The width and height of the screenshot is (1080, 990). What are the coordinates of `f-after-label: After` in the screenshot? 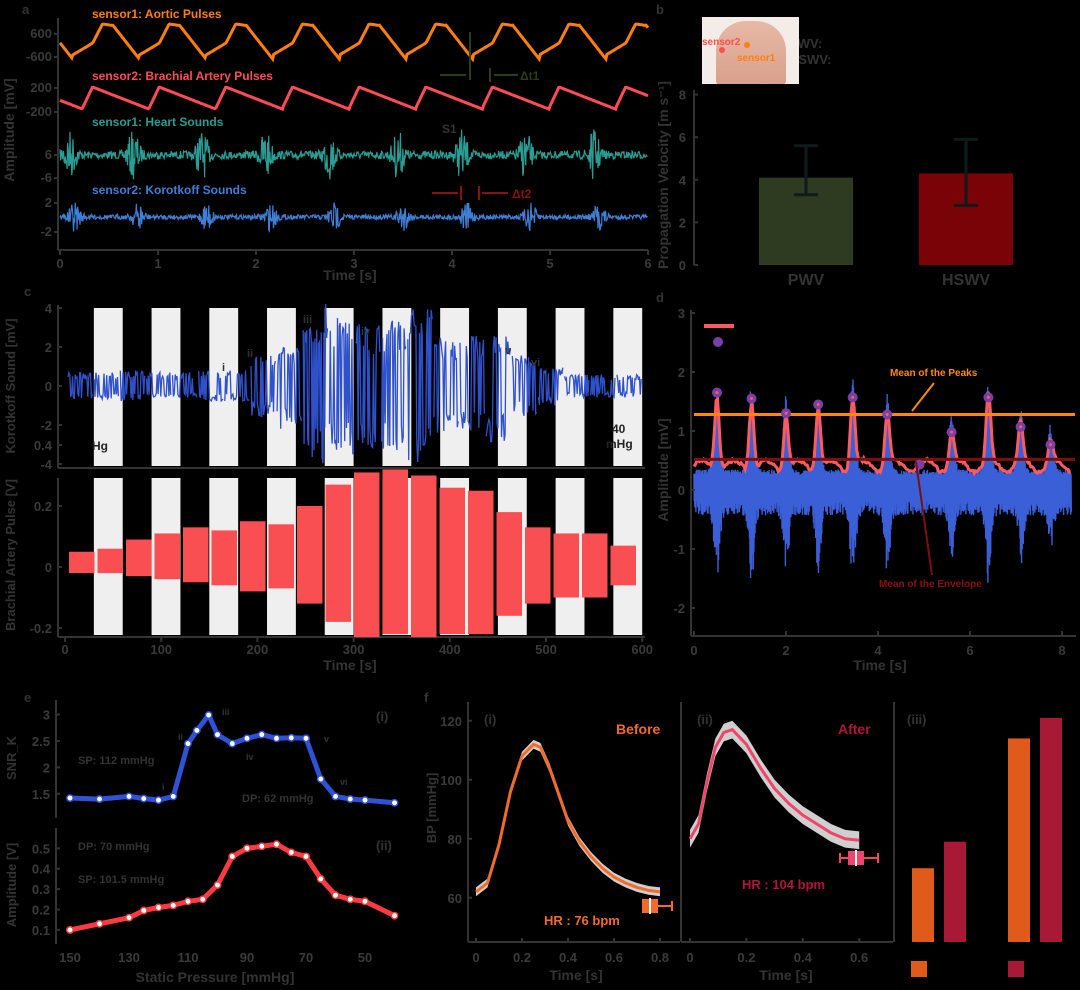 It's located at (854, 729).